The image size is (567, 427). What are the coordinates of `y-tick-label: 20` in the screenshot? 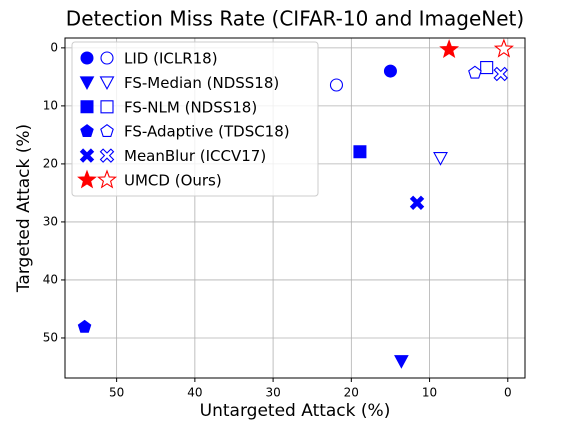 It's located at (50, 163).